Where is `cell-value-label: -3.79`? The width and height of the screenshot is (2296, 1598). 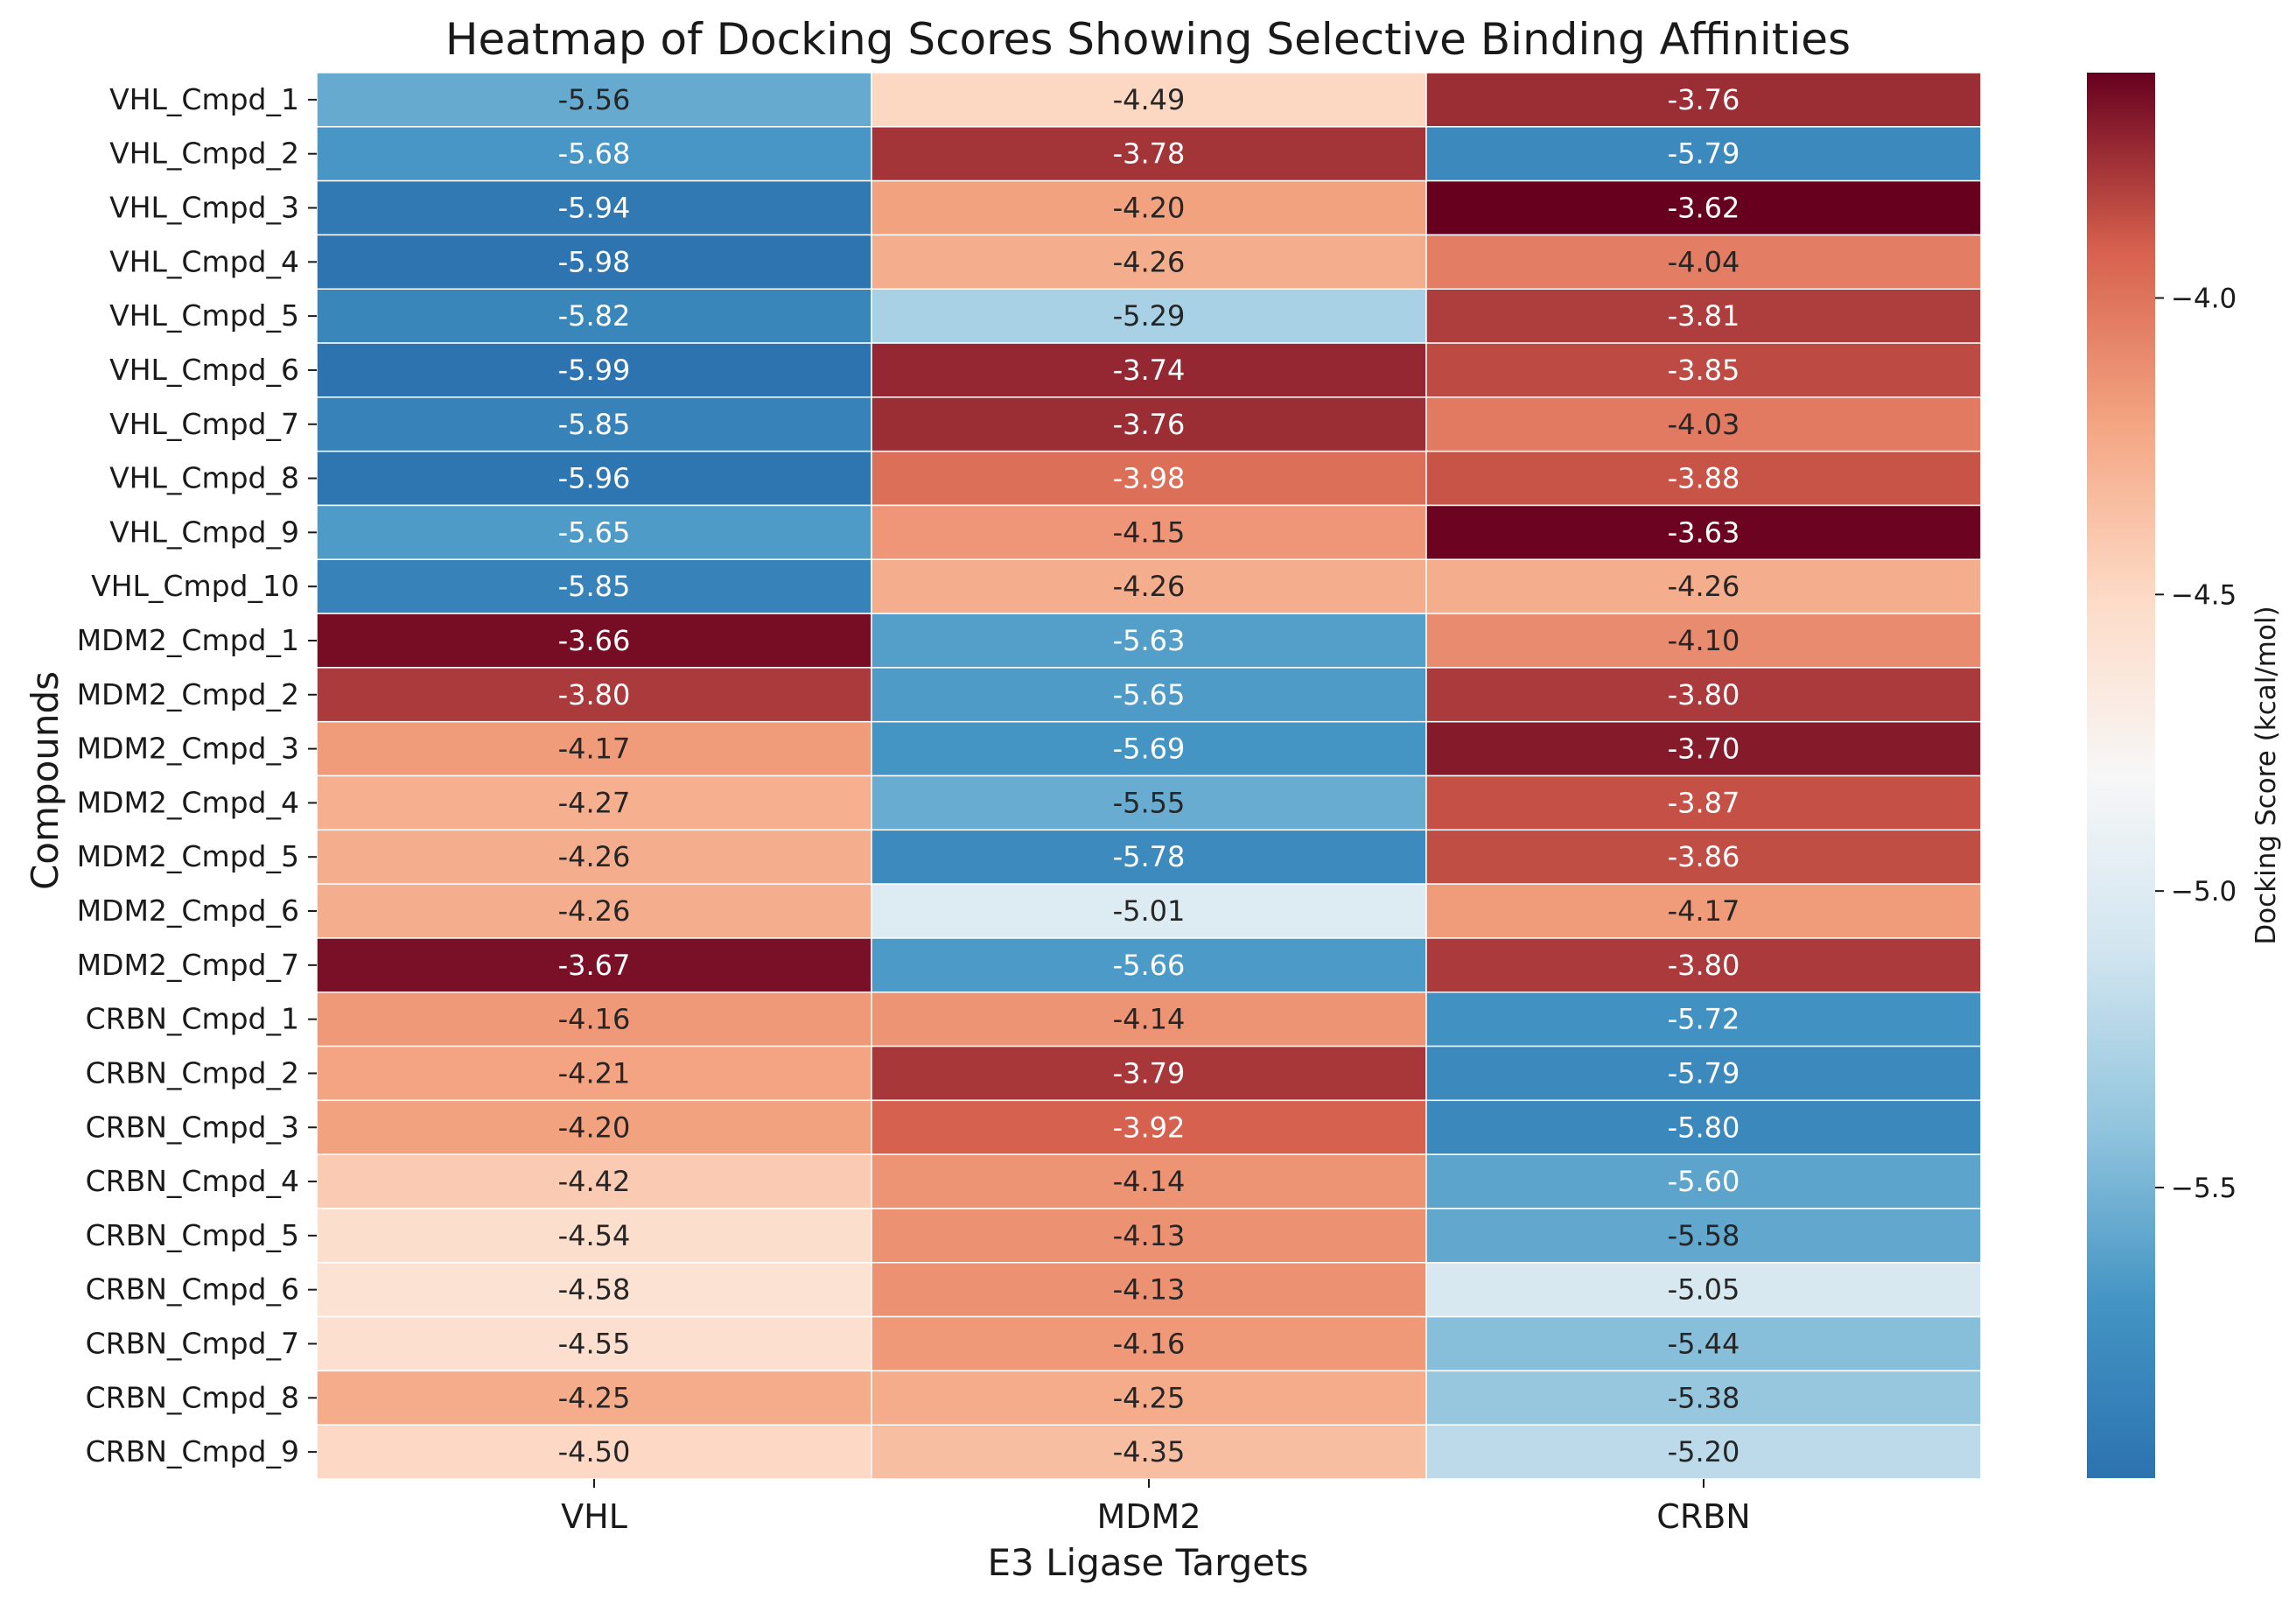
cell-value-label: -3.79 is located at coordinates (1149, 1073).